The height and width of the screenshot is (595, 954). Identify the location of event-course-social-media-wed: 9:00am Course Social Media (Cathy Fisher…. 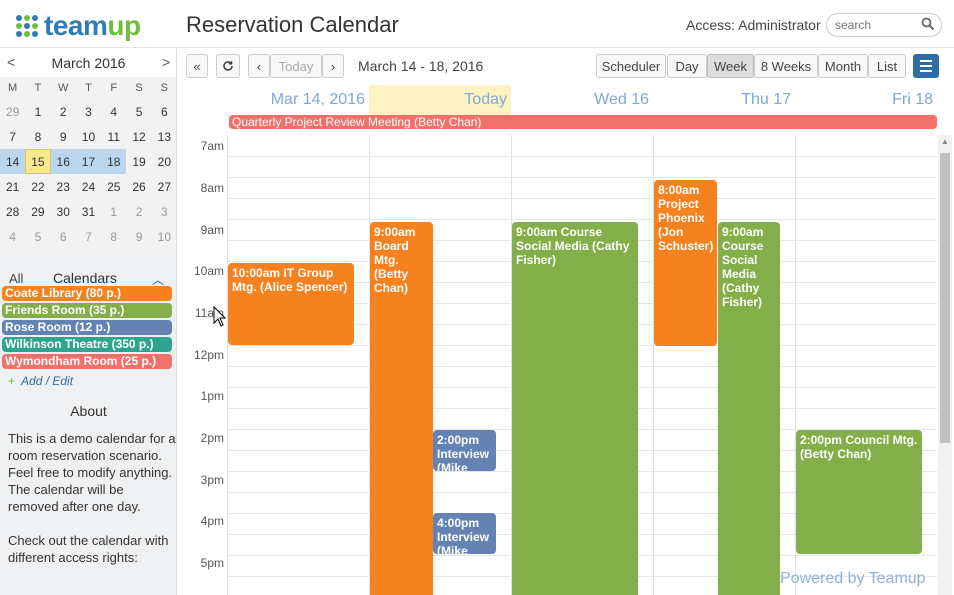
(575, 408).